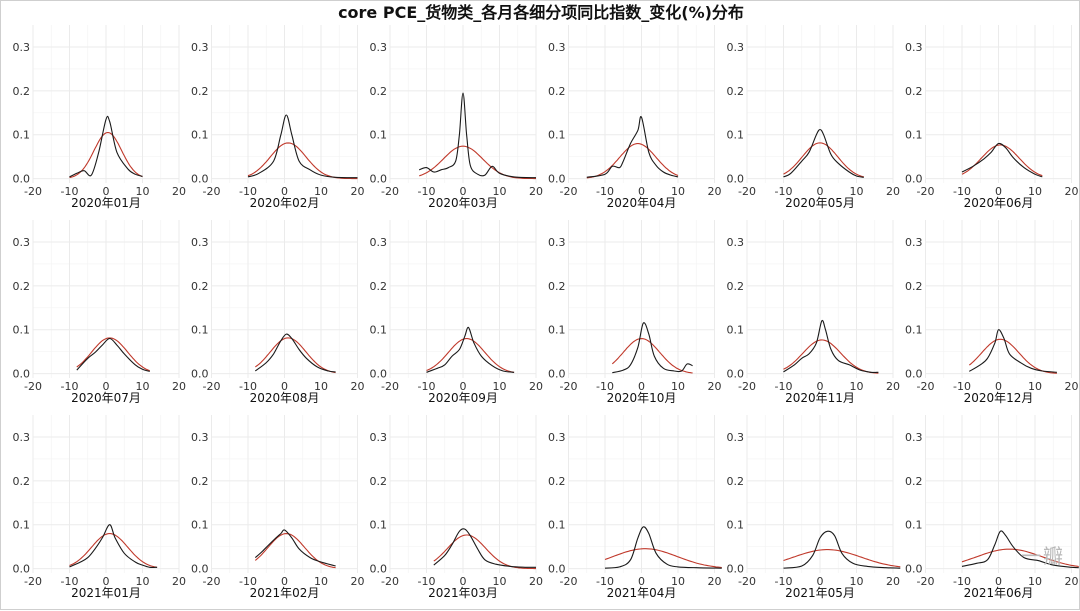 The image size is (1080, 611). What do you see at coordinates (285, 593) in the screenshot?
I see `panel-label: 2021年02月` at bounding box center [285, 593].